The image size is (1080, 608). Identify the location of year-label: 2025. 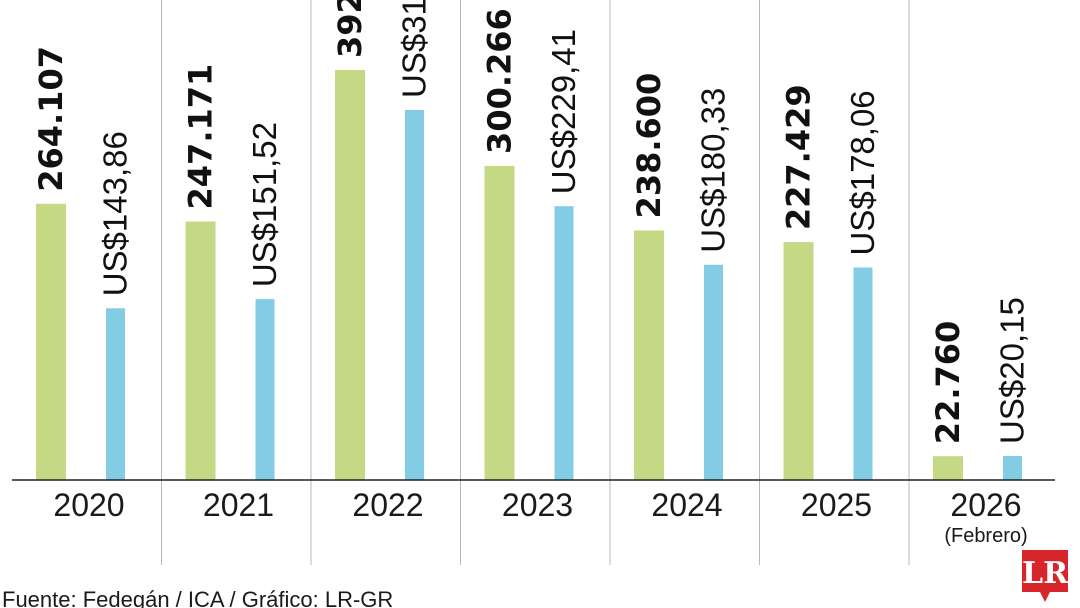
(836, 505).